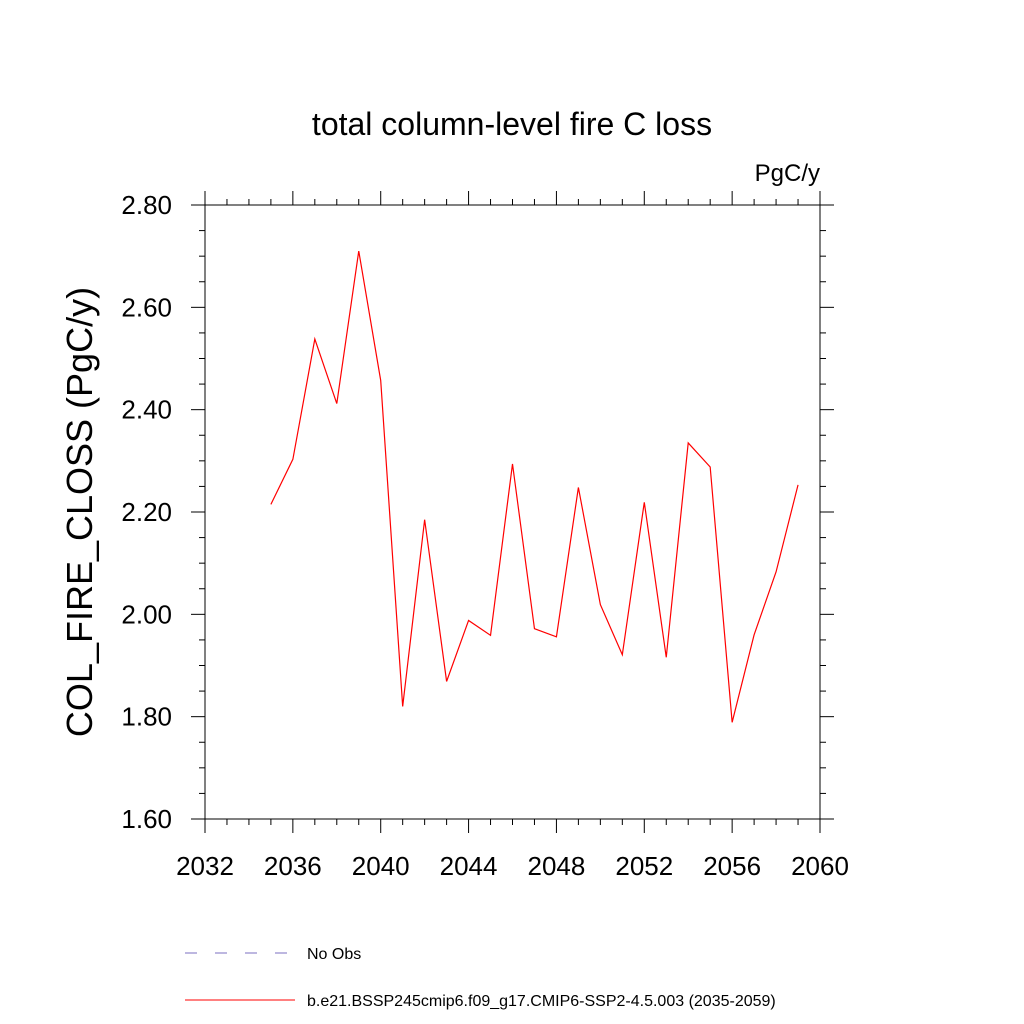 The width and height of the screenshot is (1024, 1024). What do you see at coordinates (732, 866) in the screenshot?
I see `x-tick-label: 2056` at bounding box center [732, 866].